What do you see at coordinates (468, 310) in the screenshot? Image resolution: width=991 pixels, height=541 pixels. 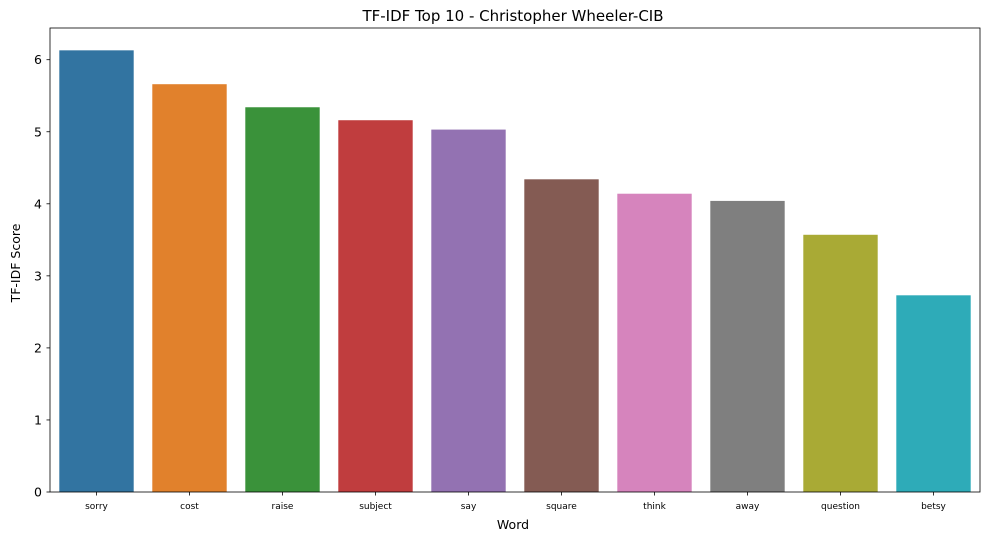 I see `bar-say` at bounding box center [468, 310].